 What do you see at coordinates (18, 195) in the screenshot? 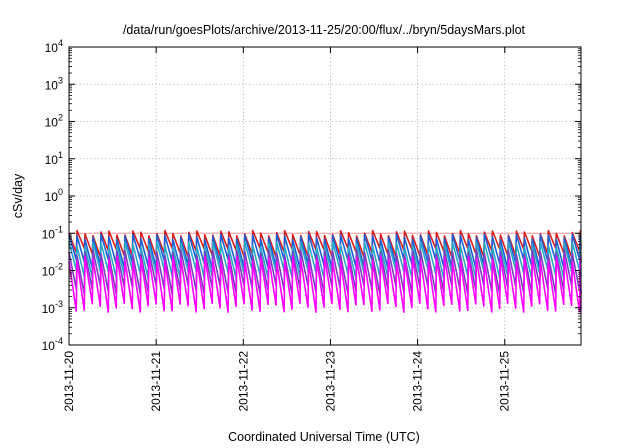
I see `y-axis-label: cSv/day` at bounding box center [18, 195].